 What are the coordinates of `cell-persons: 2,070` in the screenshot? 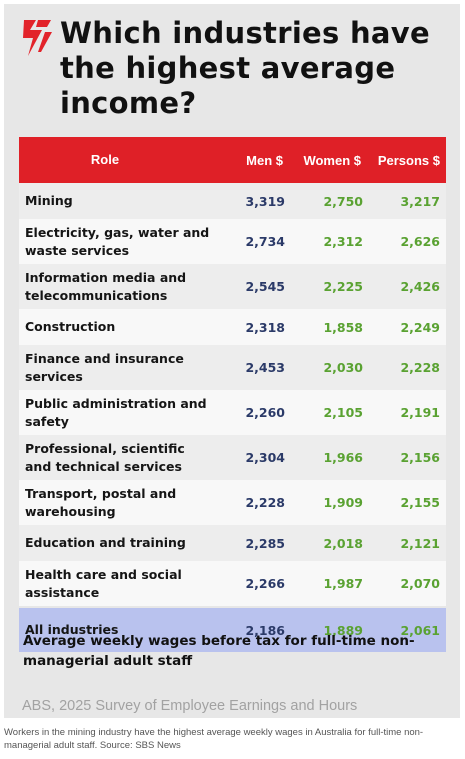 It's located at (420, 583).